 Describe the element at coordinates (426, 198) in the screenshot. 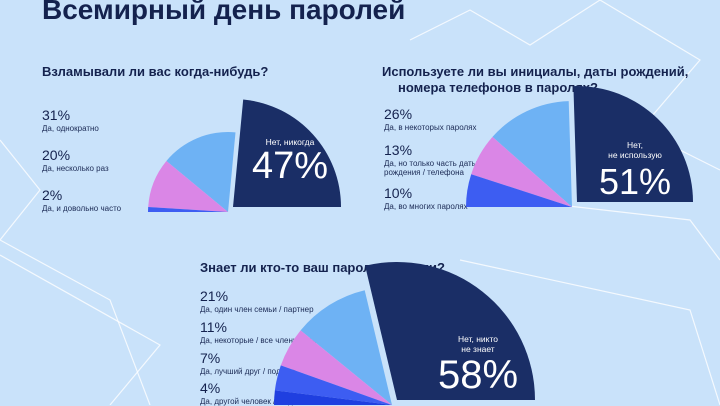

I see `chart-2-stat-many: 10% Да, во многих паролях` at that location.